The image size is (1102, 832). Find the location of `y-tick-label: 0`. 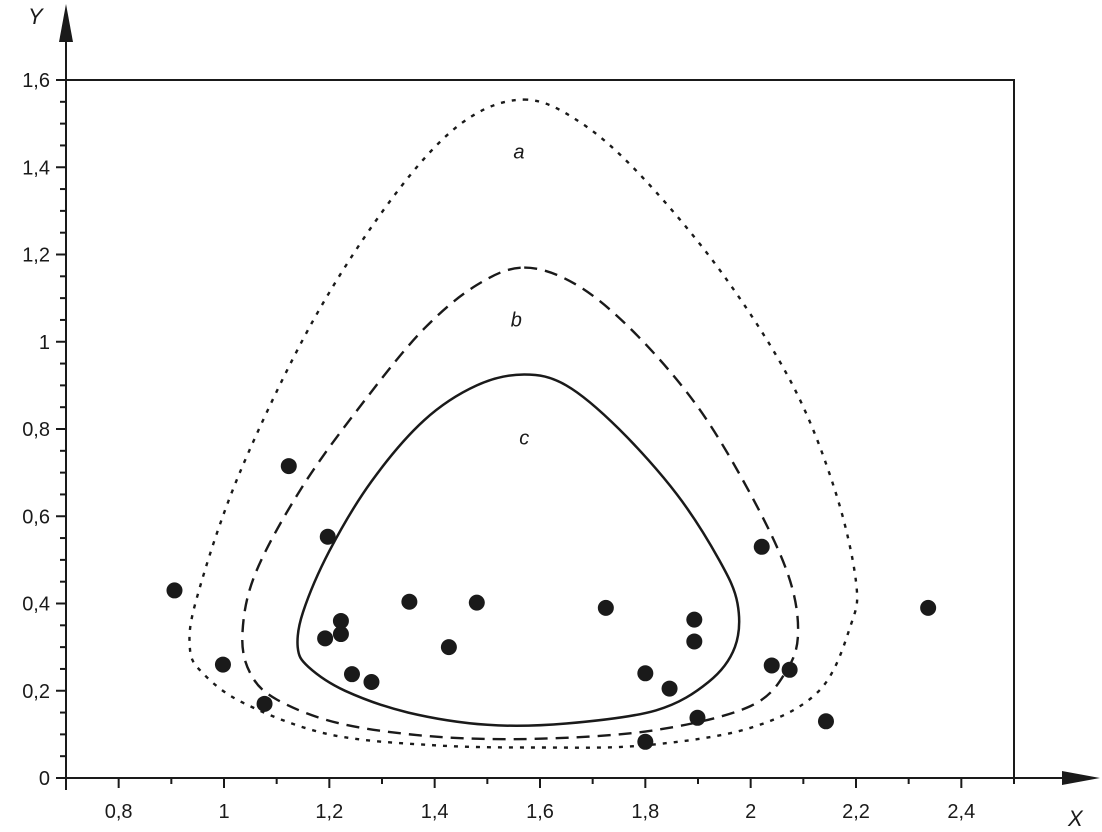

y-tick-label: 0 is located at coordinates (44, 779).